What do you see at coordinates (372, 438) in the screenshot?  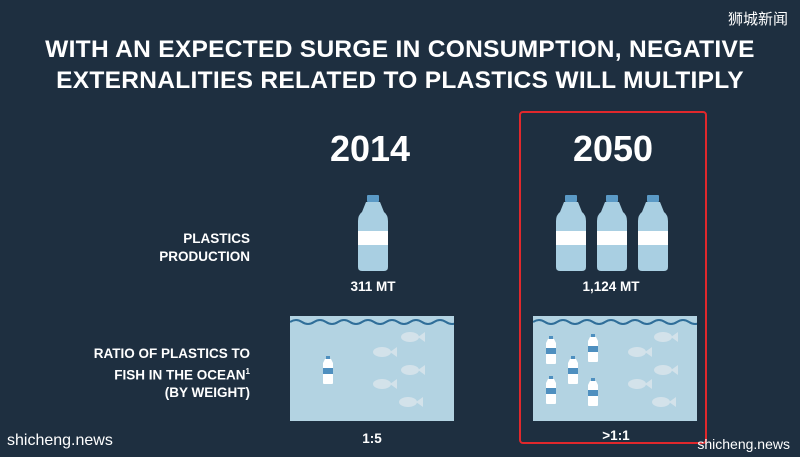 I see `ratio-value-2014: 1:5` at bounding box center [372, 438].